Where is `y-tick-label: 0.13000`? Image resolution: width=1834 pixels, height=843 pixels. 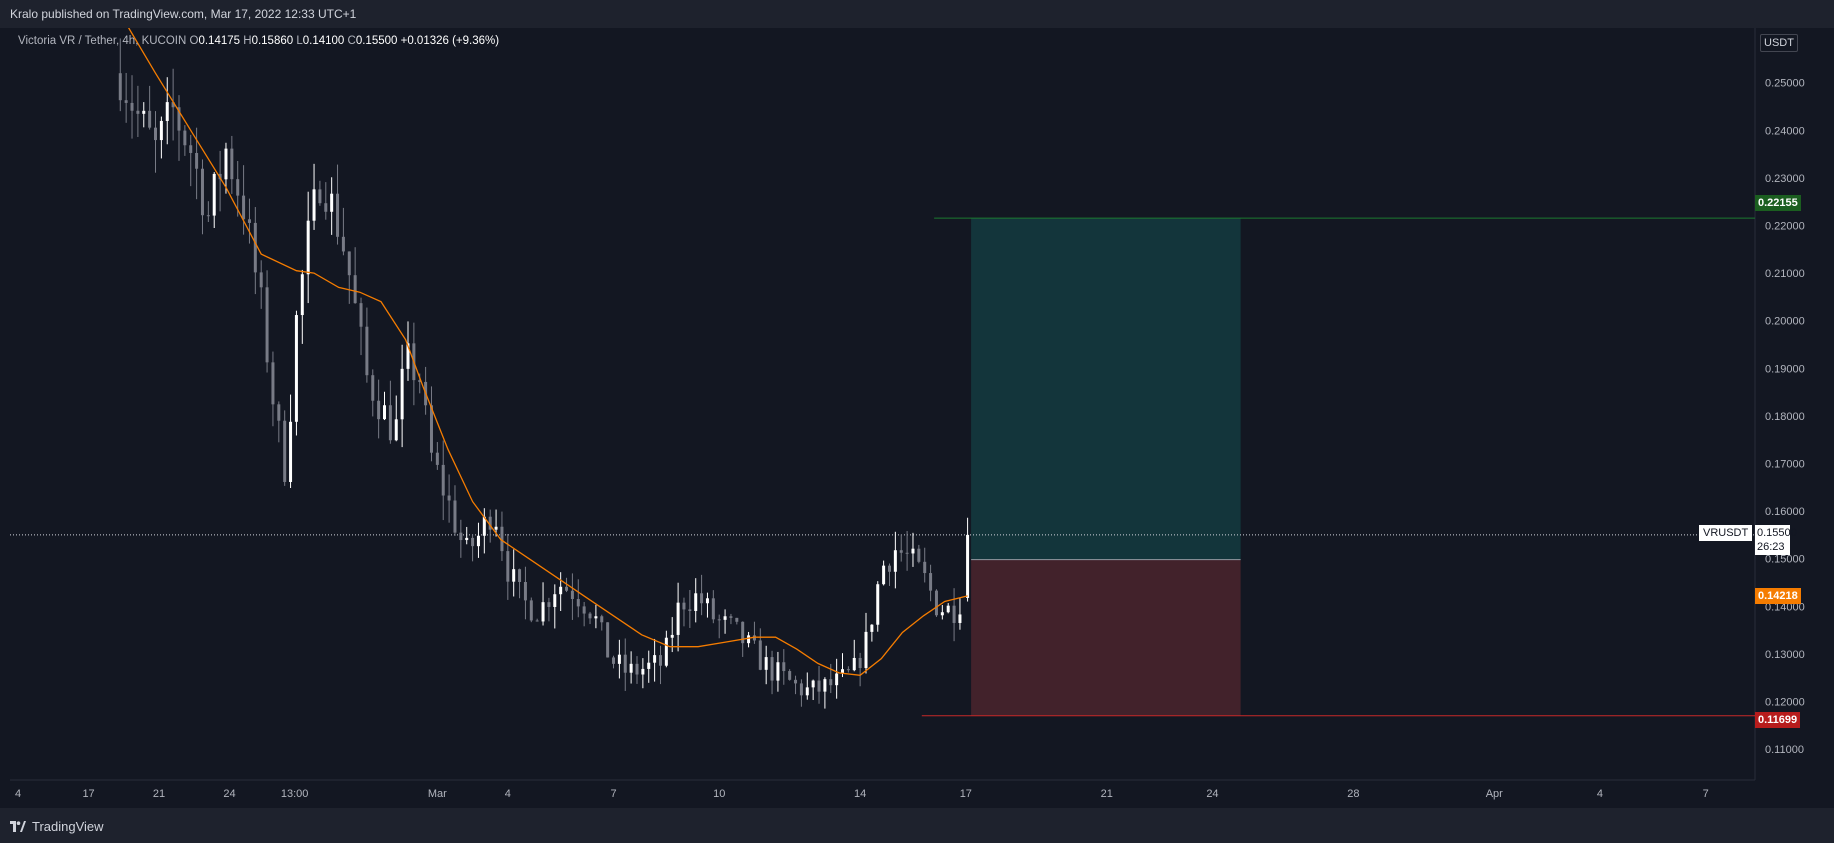 y-tick-label: 0.13000 is located at coordinates (1785, 655).